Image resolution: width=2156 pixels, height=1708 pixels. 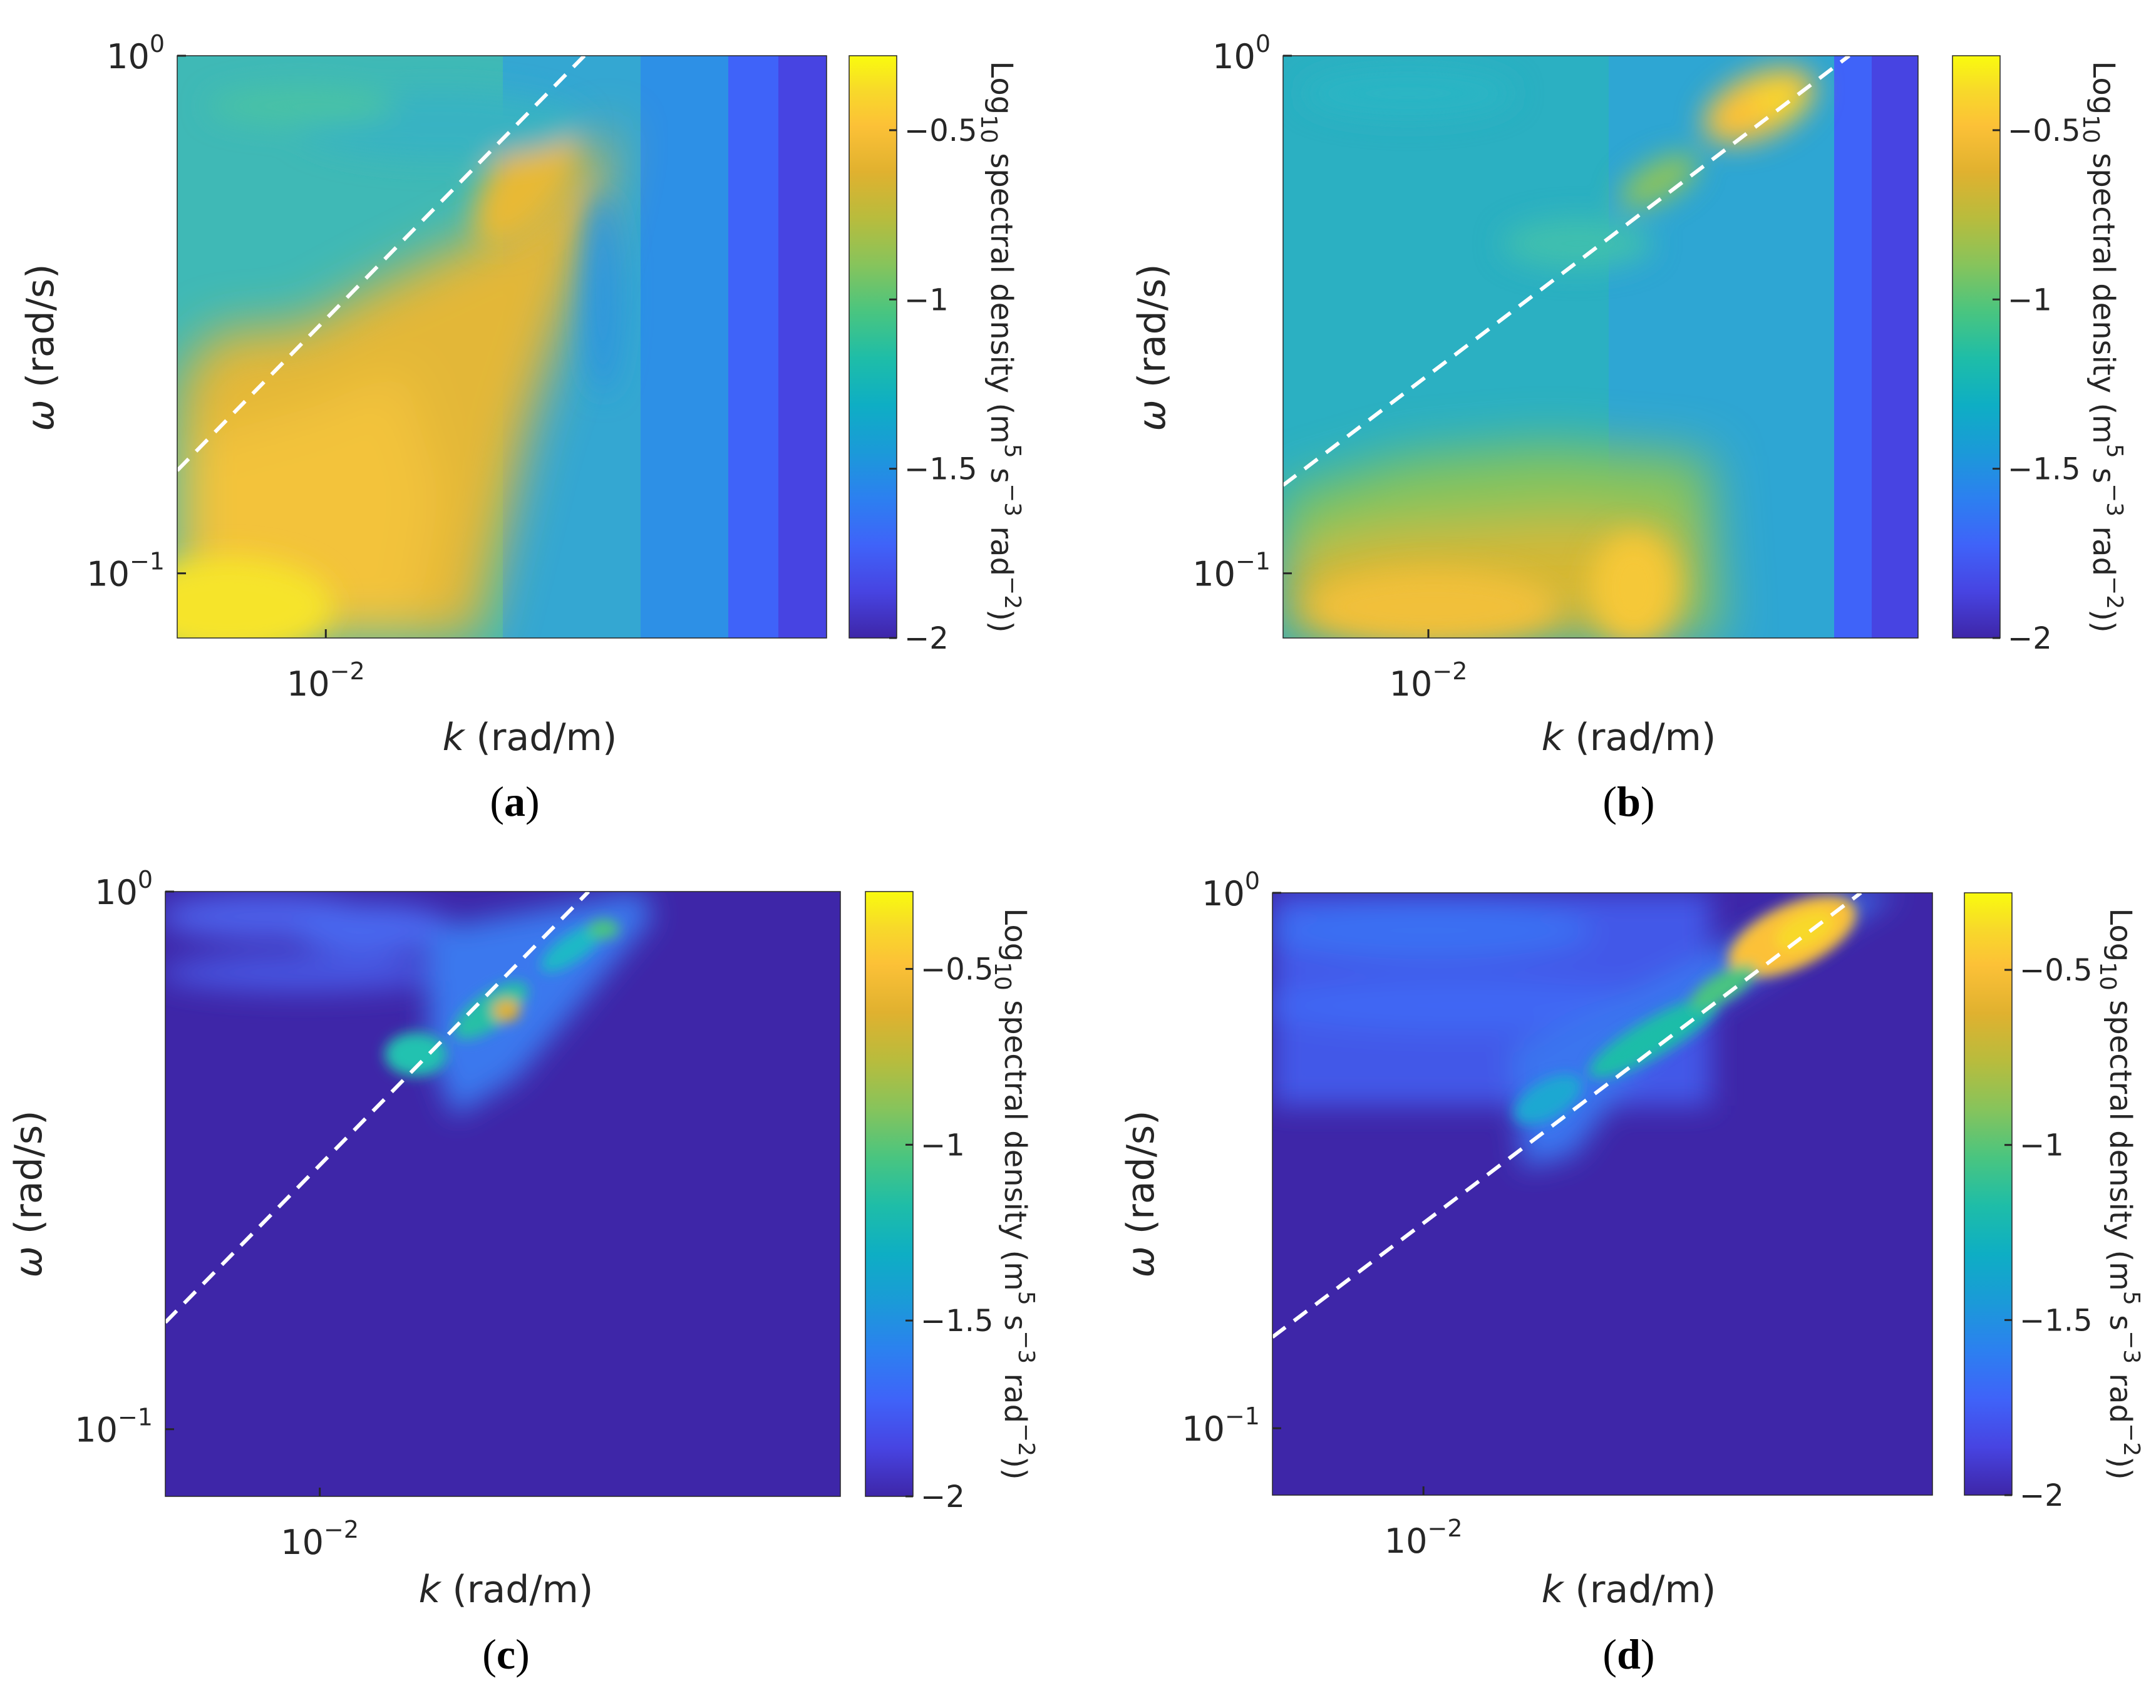 I want to click on y-tick-label-c: 10⁻¹, so click(x=114, y=1427).